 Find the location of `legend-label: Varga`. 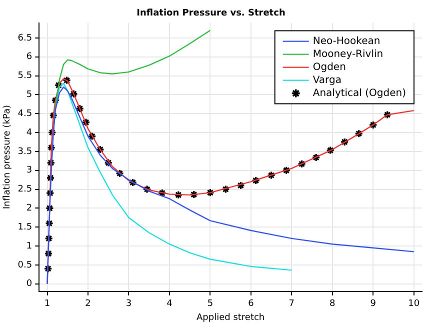

legend-label: Varga is located at coordinates (327, 80).